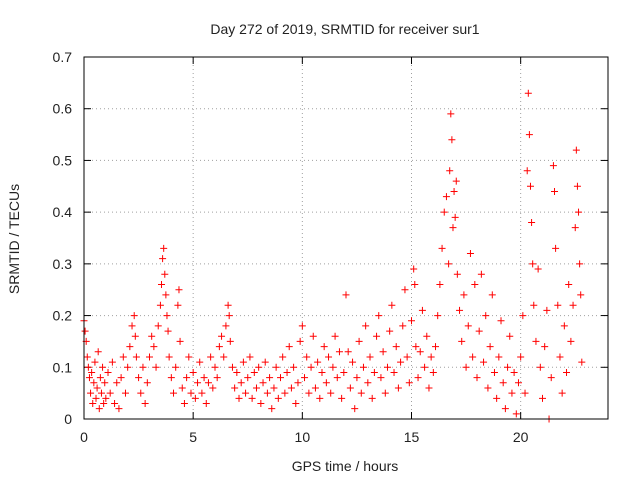 Image resolution: width=640 pixels, height=485 pixels. What do you see at coordinates (345, 466) in the screenshot?
I see `x-axis-label: GPS time / hours` at bounding box center [345, 466].